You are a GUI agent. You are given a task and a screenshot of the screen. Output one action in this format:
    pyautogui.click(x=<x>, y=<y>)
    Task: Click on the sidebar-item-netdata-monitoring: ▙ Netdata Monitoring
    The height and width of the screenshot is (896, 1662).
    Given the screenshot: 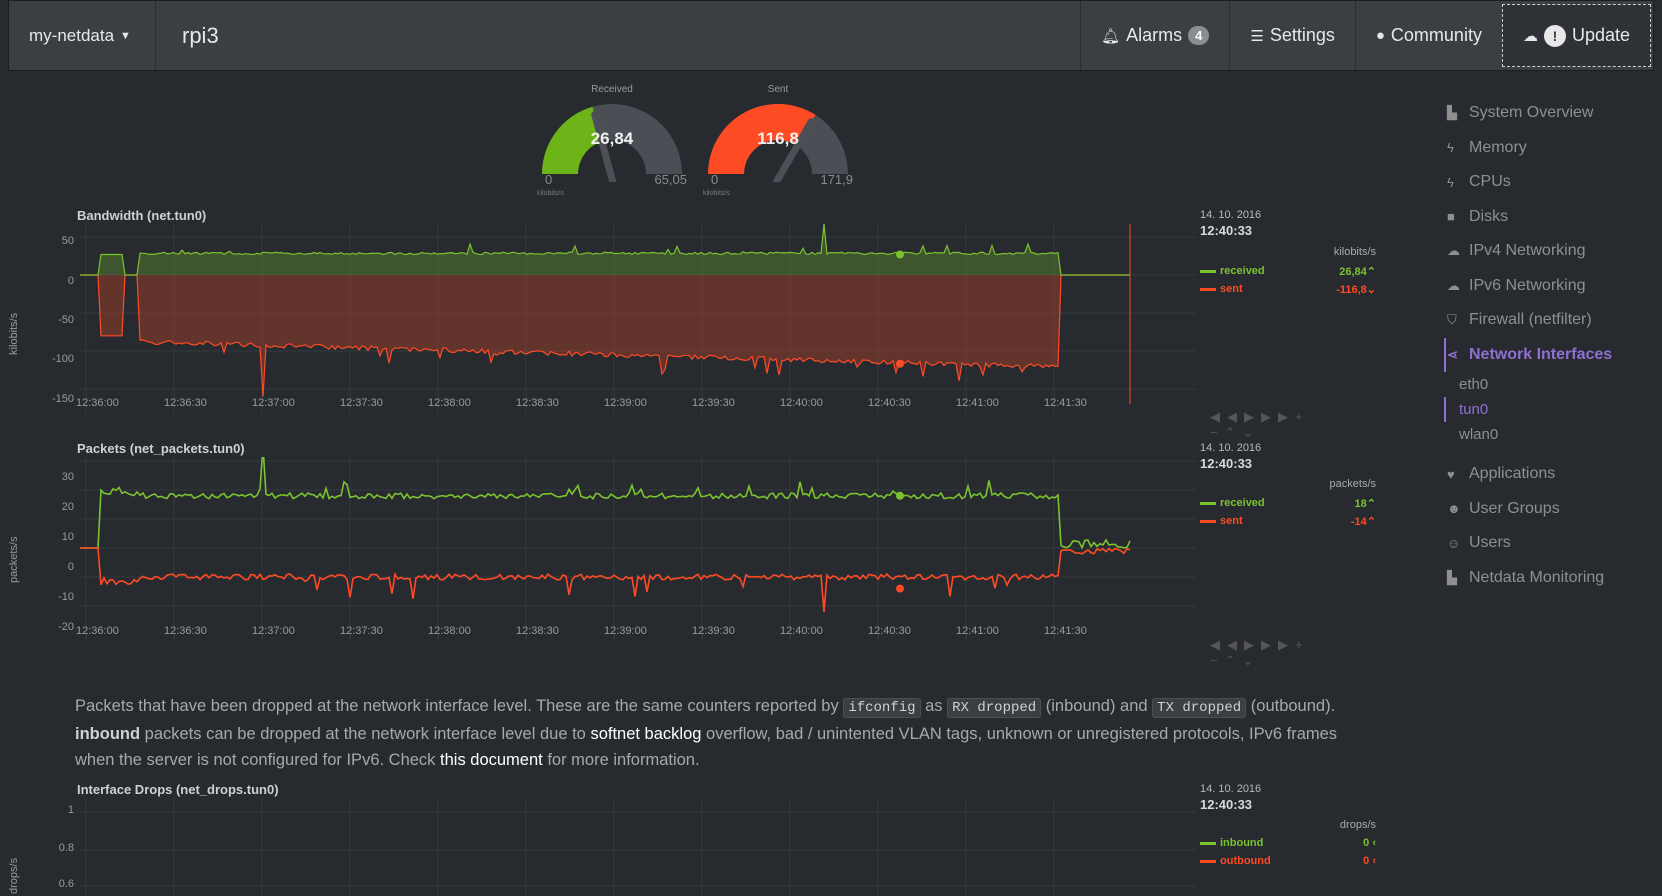 What is the action you would take?
    pyautogui.click(x=1526, y=577)
    